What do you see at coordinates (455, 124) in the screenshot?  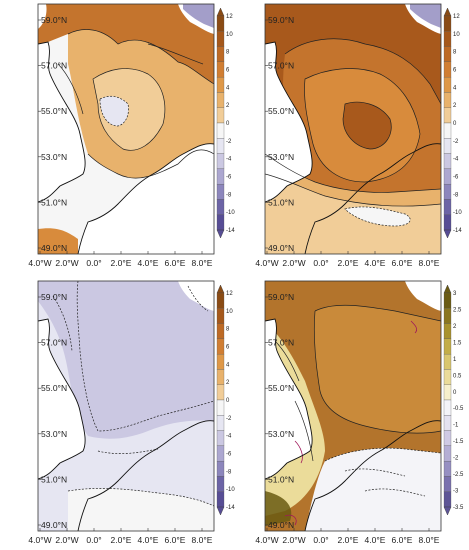 I see `colorbar-tick-label: 0` at bounding box center [455, 124].